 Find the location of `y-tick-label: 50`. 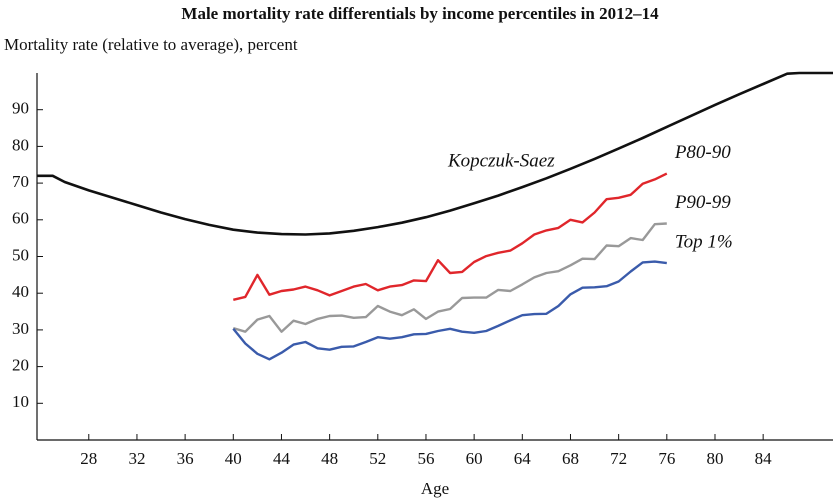

y-tick-label: 50 is located at coordinates (20, 254).